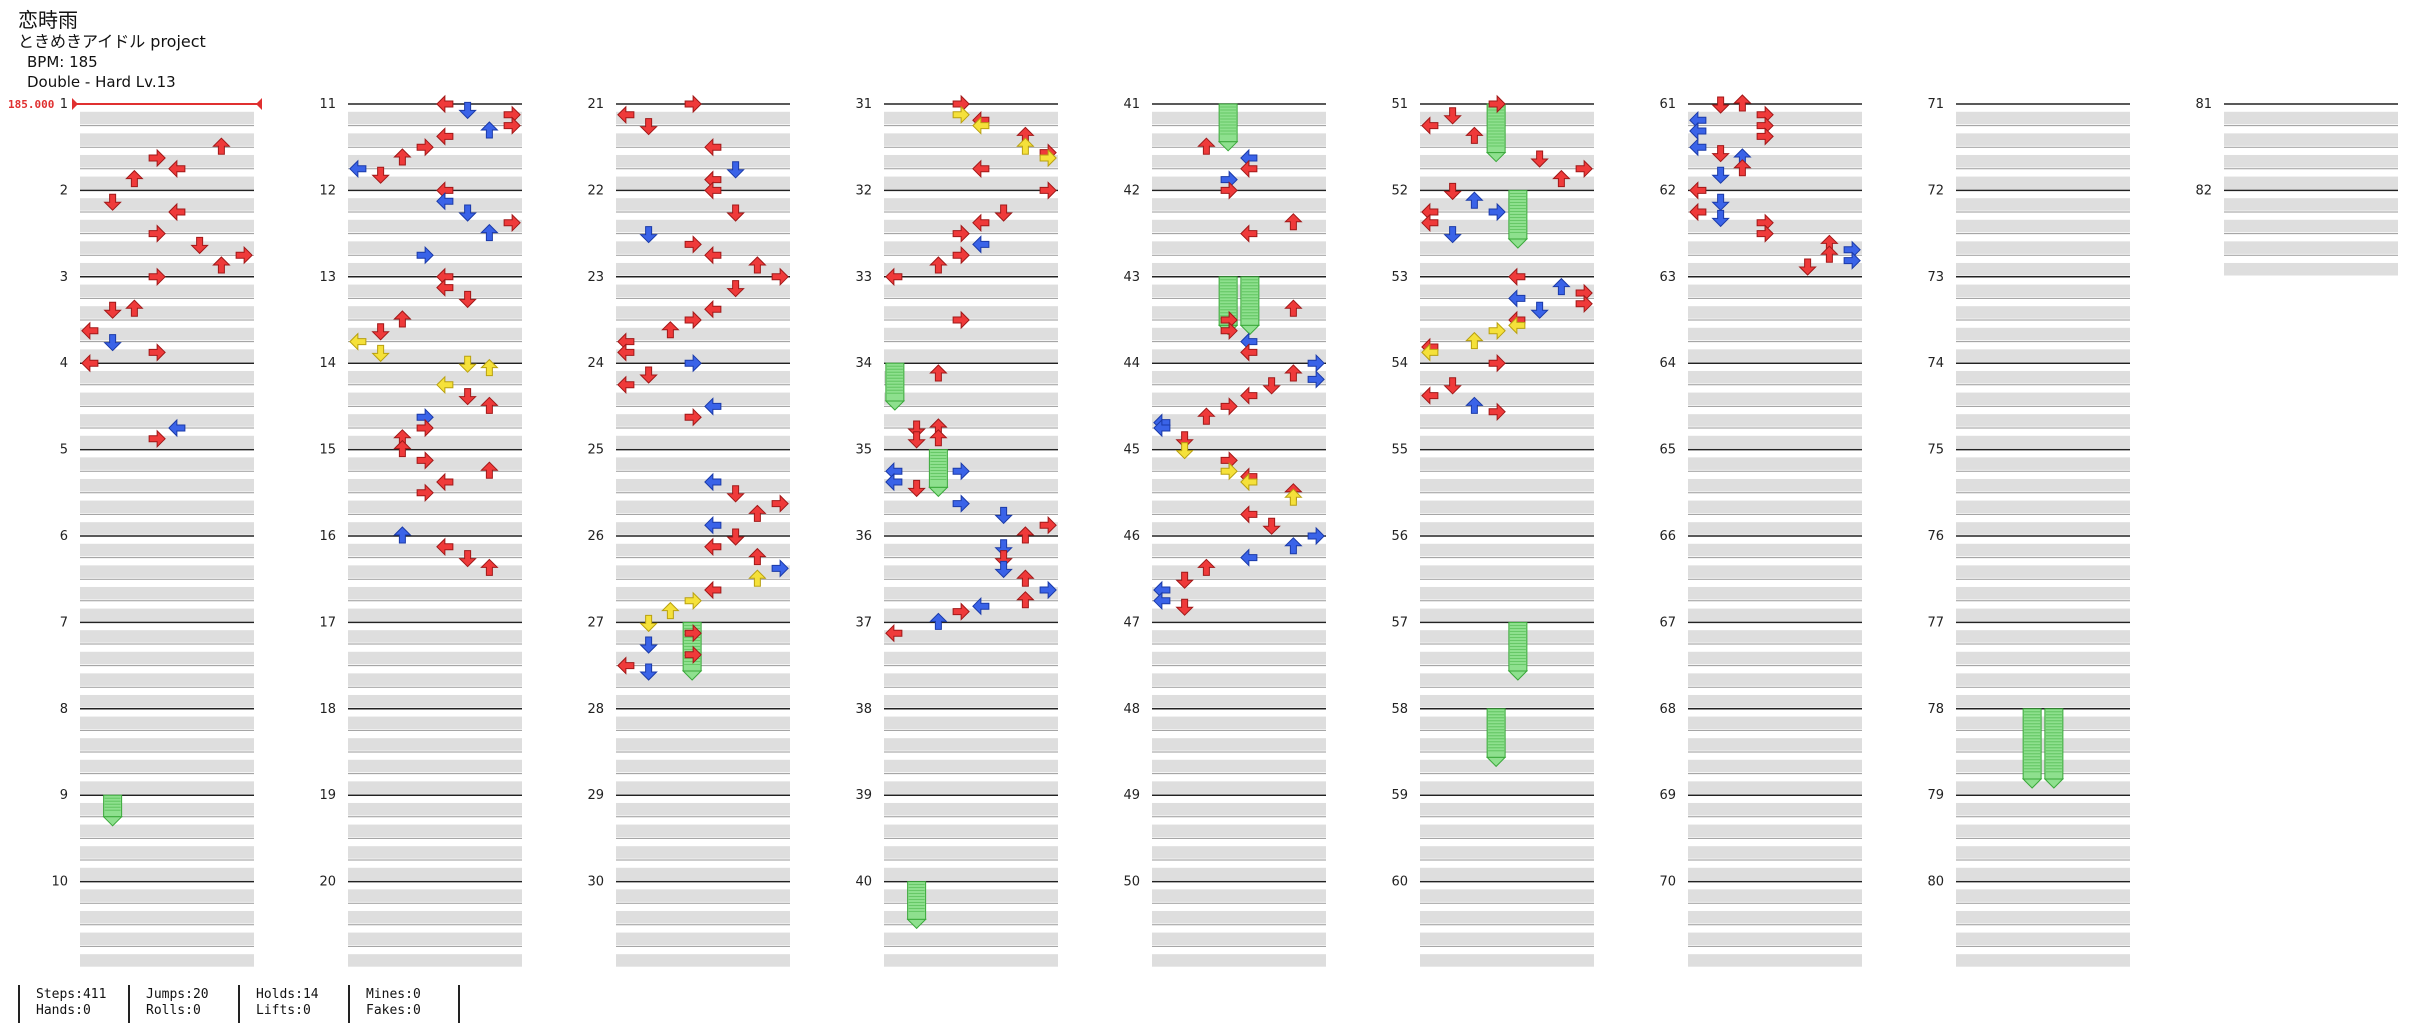 The width and height of the screenshot is (2436, 1024). Describe the element at coordinates (2028, 229) in the screenshot. I see `measure-72: 72` at that location.